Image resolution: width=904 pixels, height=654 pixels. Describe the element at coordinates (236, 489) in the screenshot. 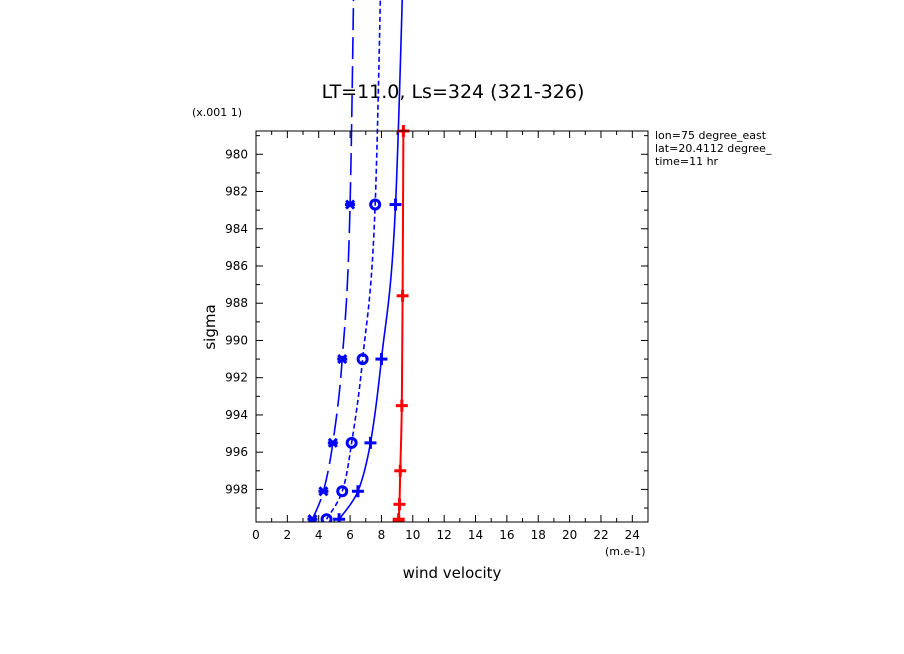

I see `y-tick-label: 998` at that location.